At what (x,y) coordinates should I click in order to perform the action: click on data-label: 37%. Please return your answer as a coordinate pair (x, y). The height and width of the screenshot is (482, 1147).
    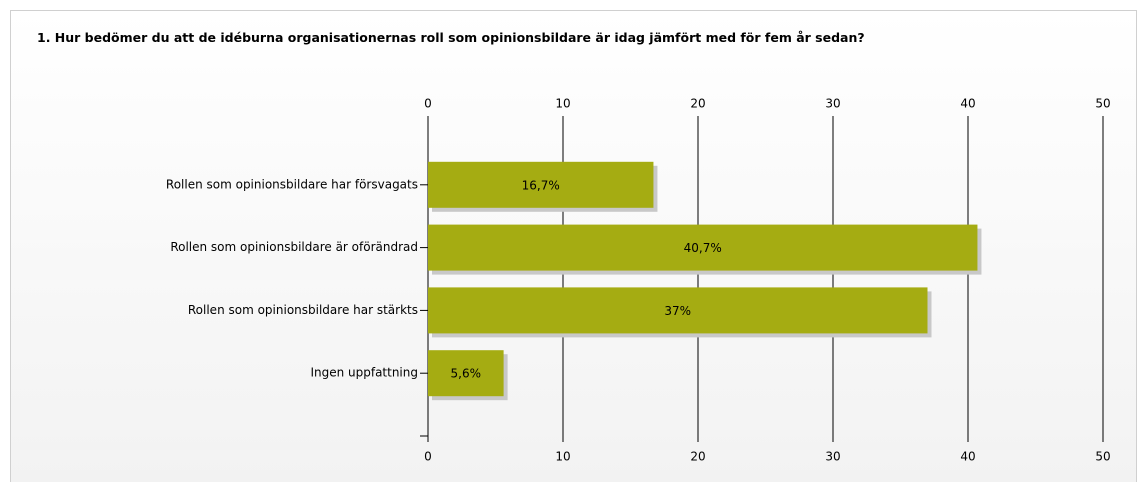
    Looking at the image, I should click on (677, 311).